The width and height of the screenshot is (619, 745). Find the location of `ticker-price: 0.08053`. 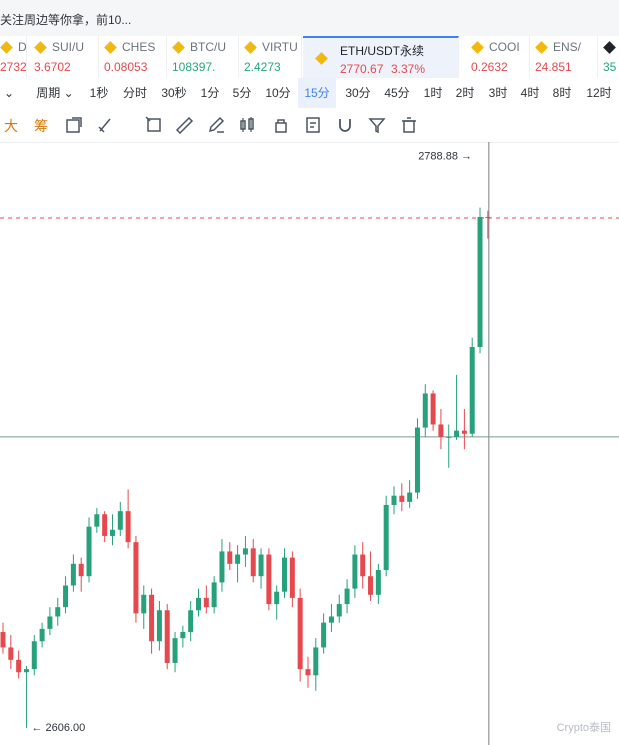

ticker-price: 0.08053 is located at coordinates (126, 67).